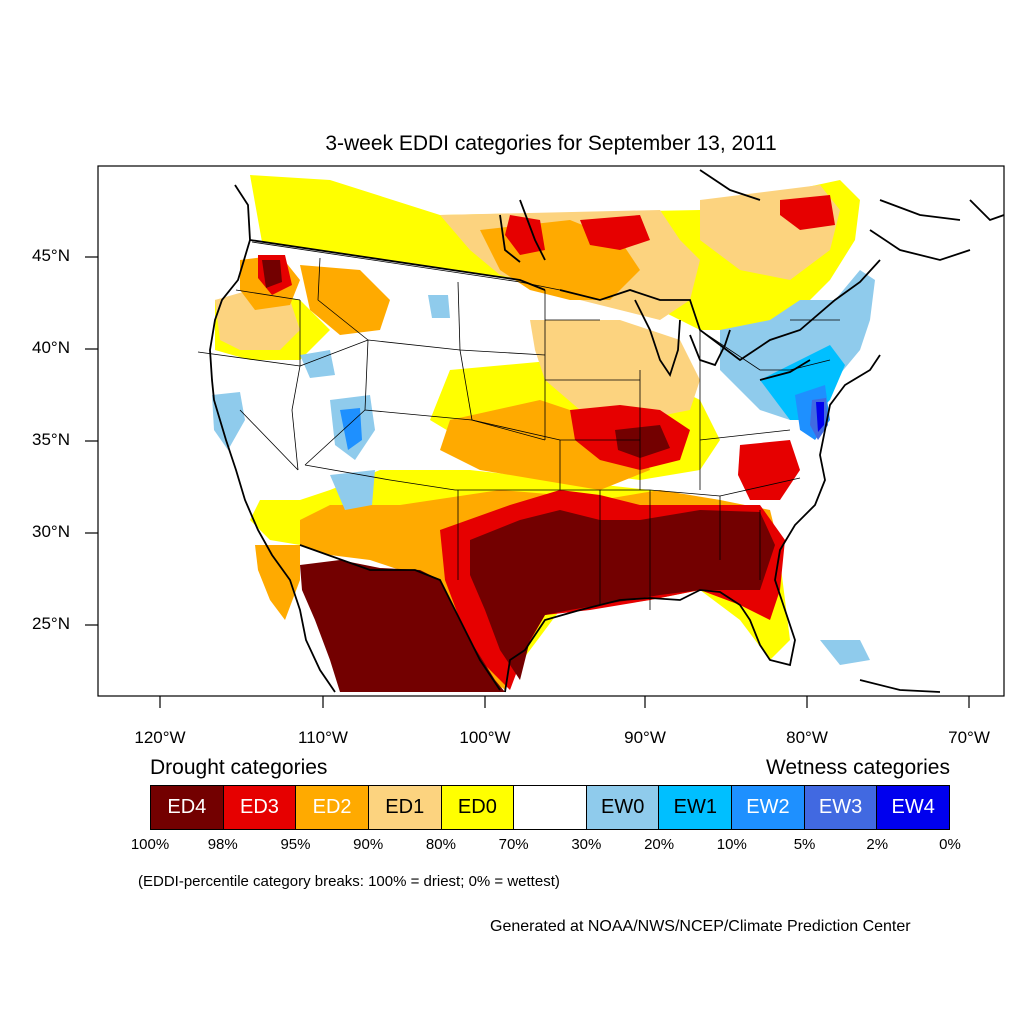 This screenshot has height=1024, width=1024. Describe the element at coordinates (645, 737) in the screenshot. I see `lon-label-90w: 90°W` at that location.